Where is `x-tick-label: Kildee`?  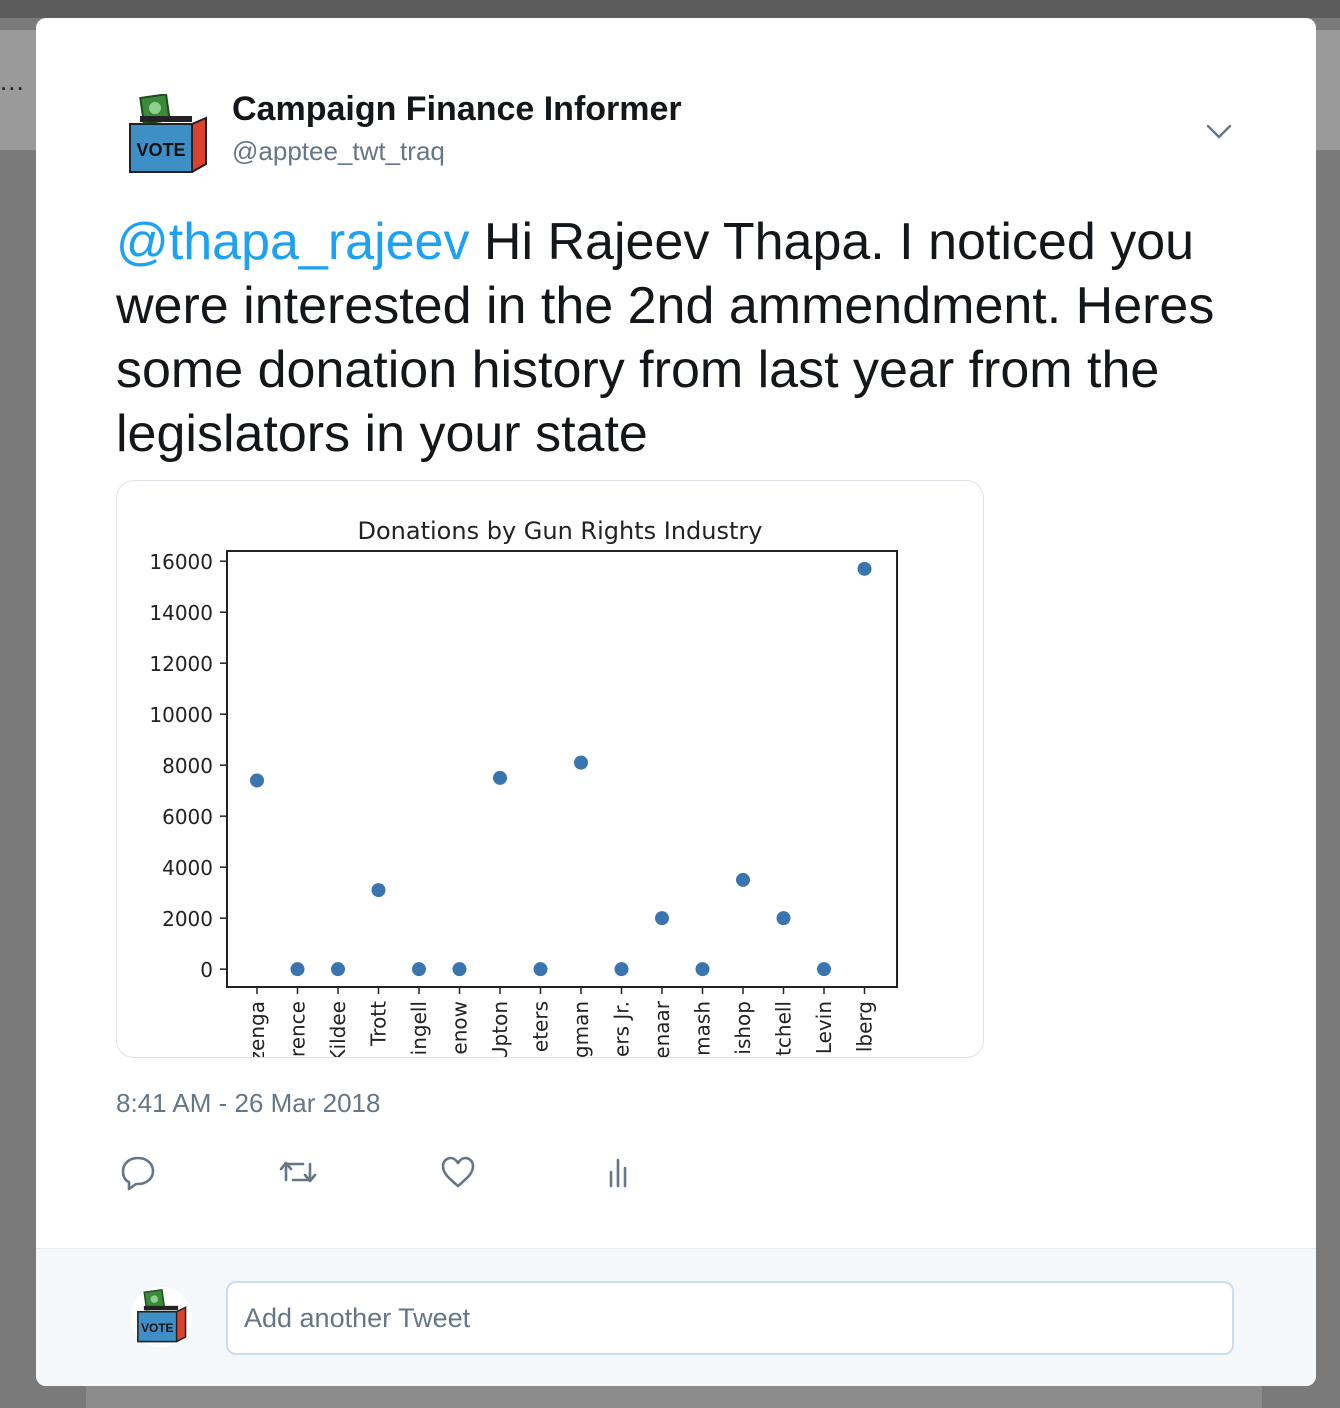 x-tick-label: Kildee is located at coordinates (338, 1029).